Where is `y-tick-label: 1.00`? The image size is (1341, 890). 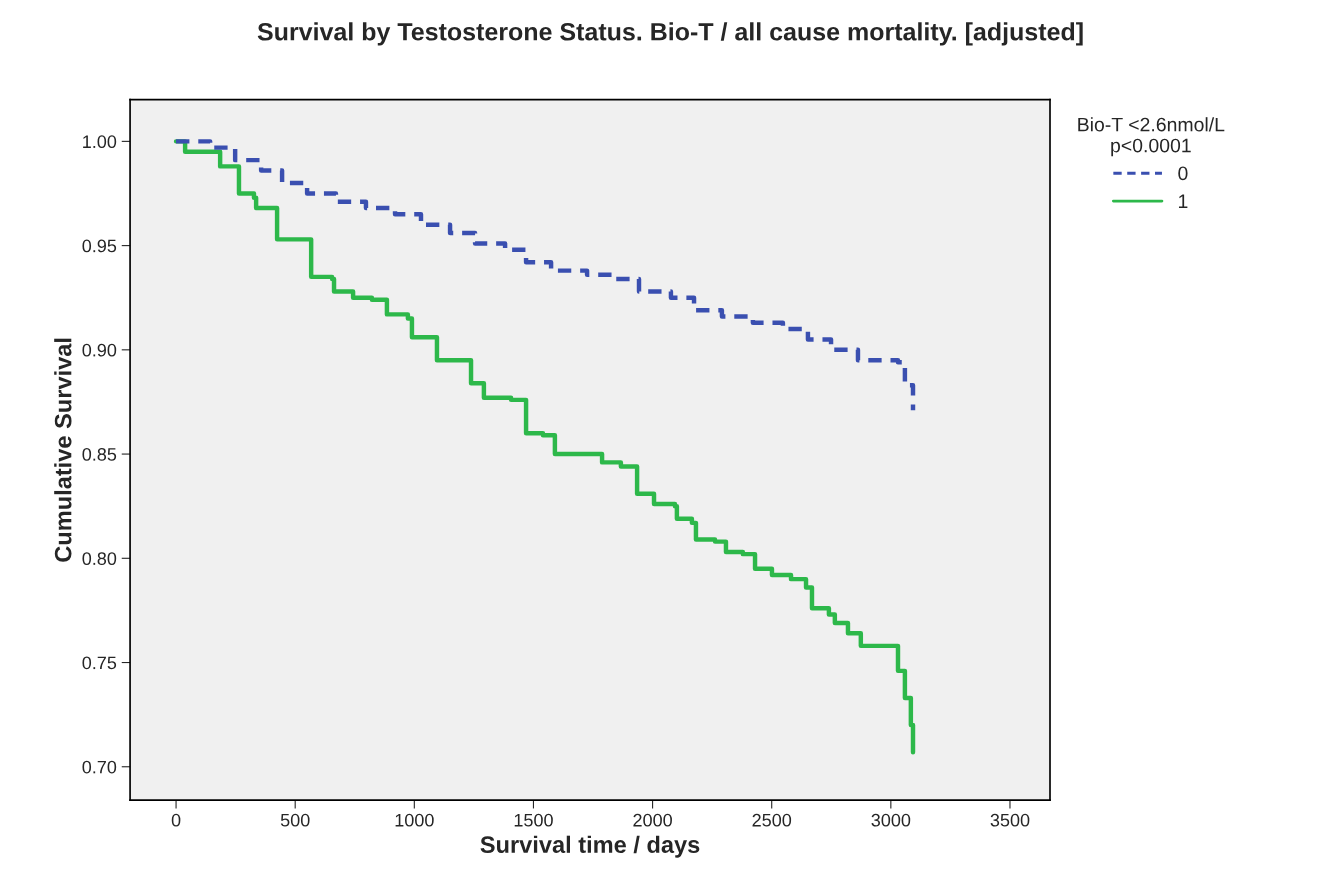 y-tick-label: 1.00 is located at coordinates (100, 142).